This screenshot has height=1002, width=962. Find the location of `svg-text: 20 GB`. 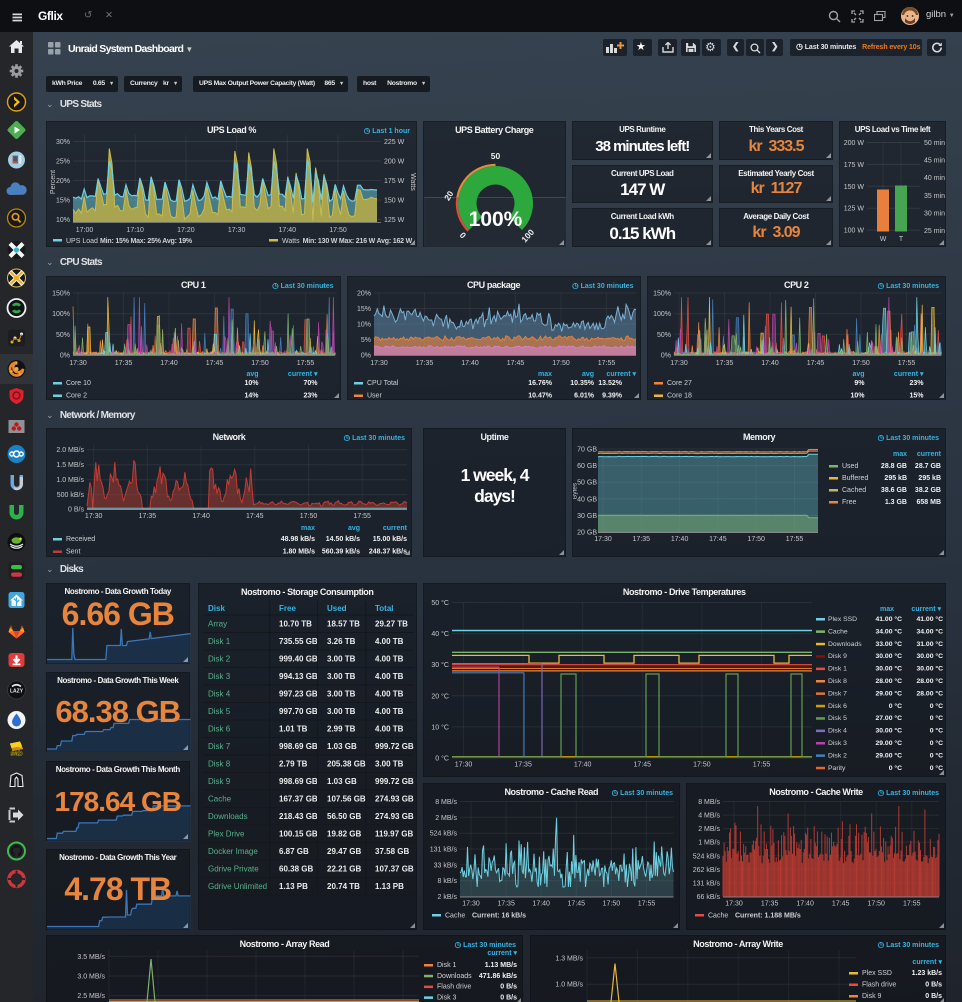

svg-text: 20 GB is located at coordinates (587, 533).